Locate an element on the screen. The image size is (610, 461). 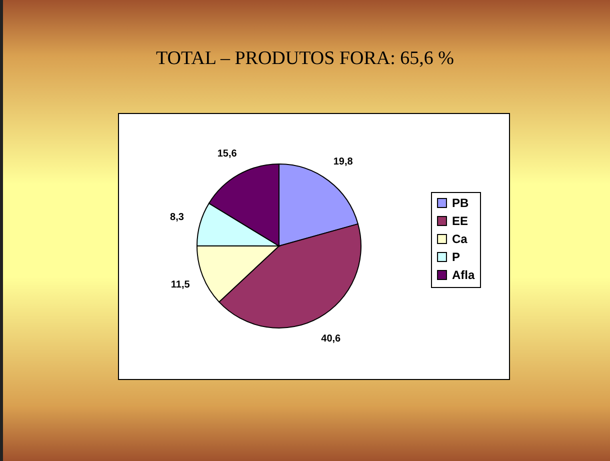
legend-label: Afla is located at coordinates (463, 275).